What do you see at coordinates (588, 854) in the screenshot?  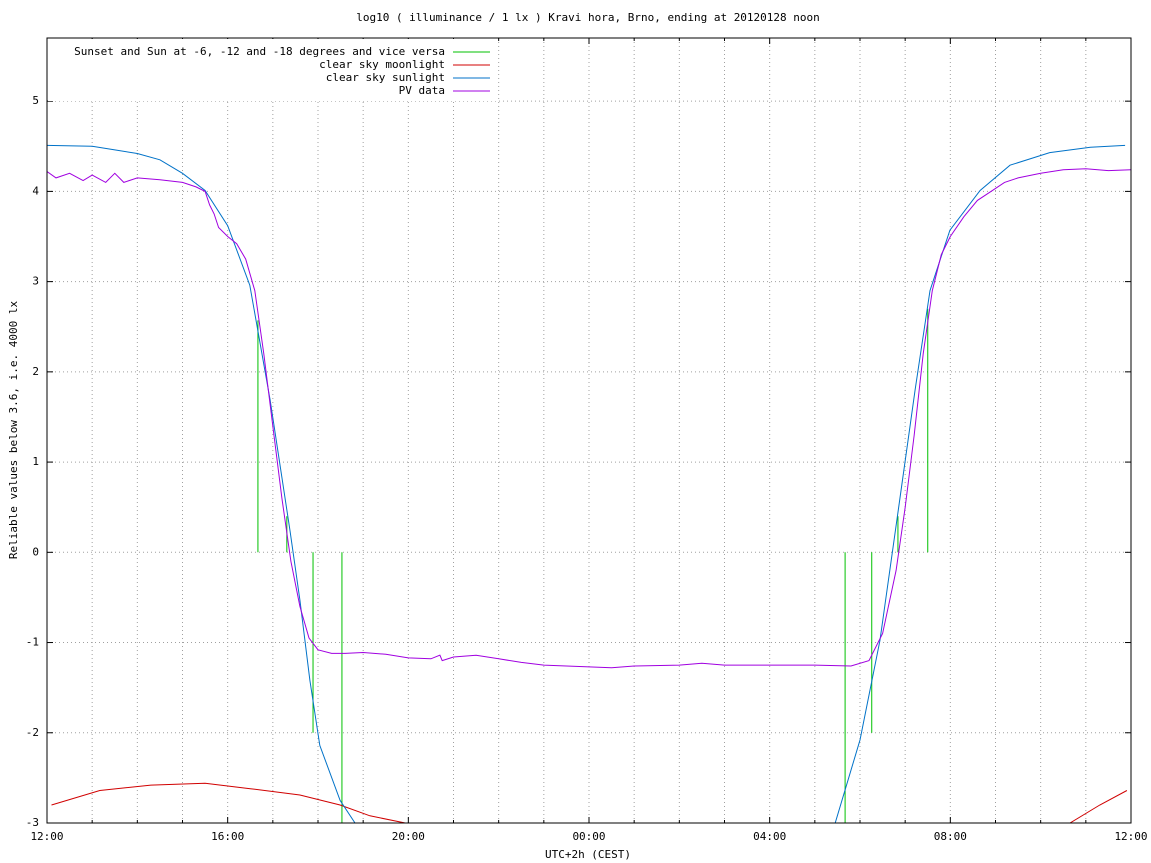 I see `x-axis-label: UTC+2h (CEST)` at bounding box center [588, 854].